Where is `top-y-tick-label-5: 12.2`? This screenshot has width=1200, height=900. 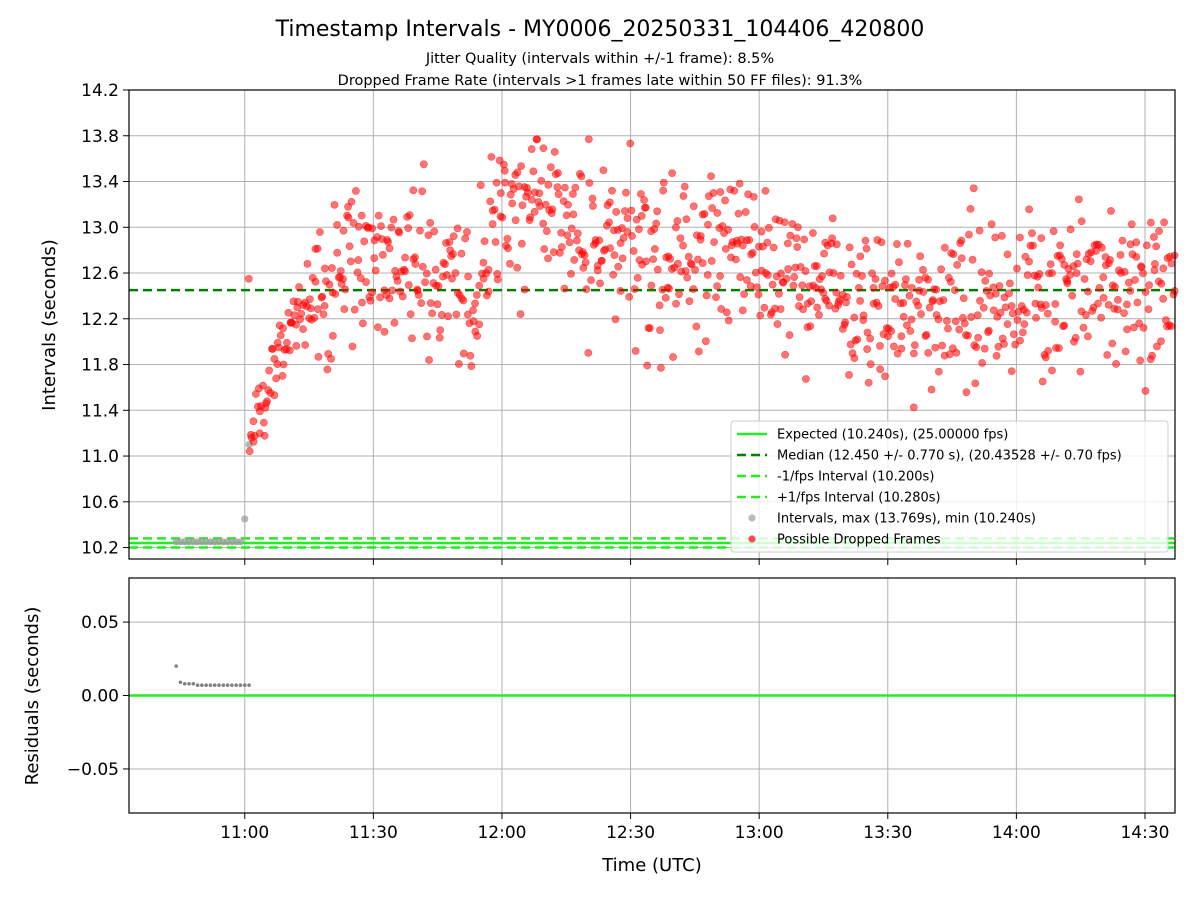
top-y-tick-label-5: 12.2 is located at coordinates (100, 320).